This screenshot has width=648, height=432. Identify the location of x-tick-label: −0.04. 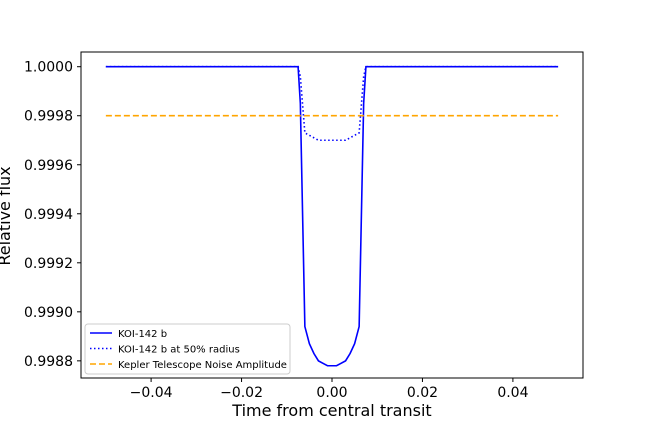
(151, 393).